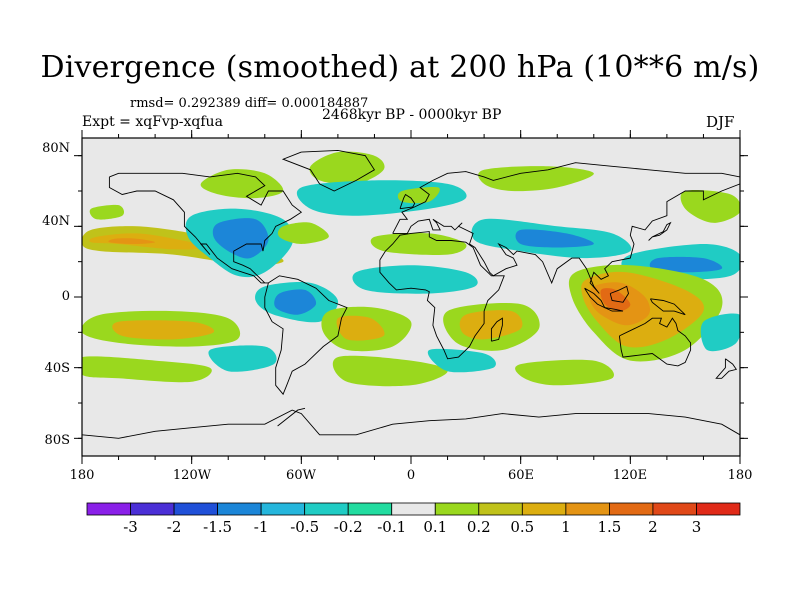 The image size is (800, 600). I want to click on colorbar-label: 1.5, so click(609, 527).